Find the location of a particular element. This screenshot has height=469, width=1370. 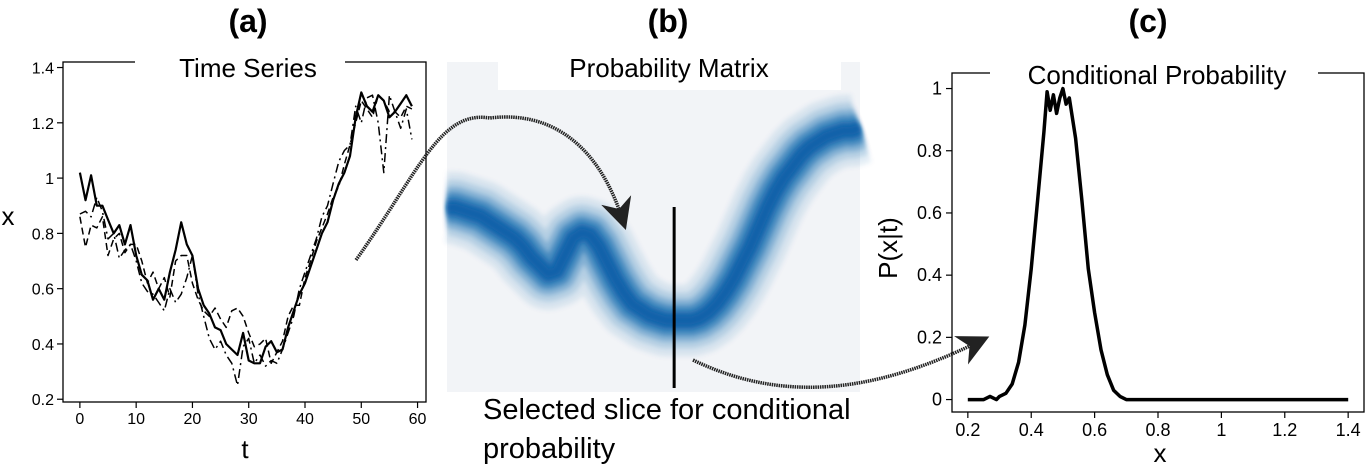

c-ytick-label: 0 is located at coordinates (937, 400).